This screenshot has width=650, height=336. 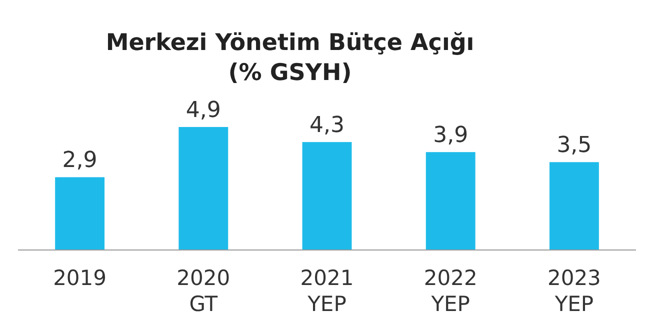 What do you see at coordinates (203, 291) in the screenshot?
I see `x-tick-label: 2020 GT` at bounding box center [203, 291].